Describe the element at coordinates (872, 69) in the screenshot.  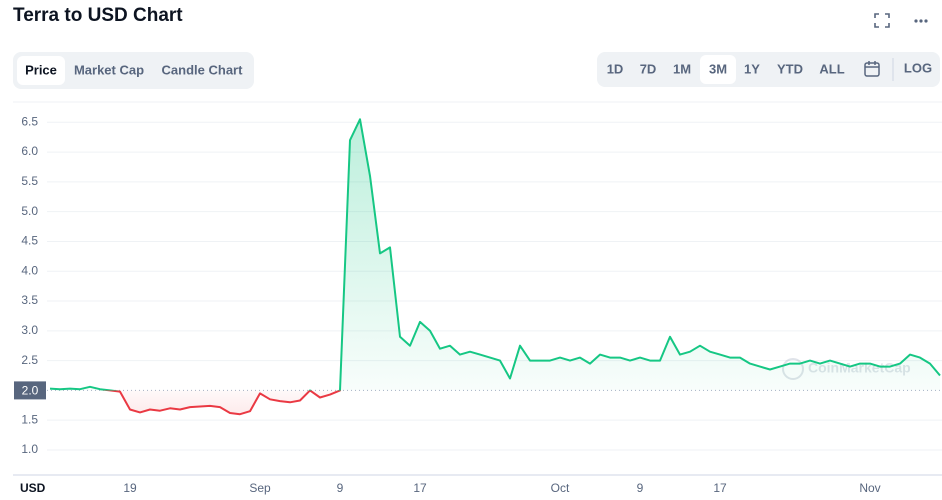
I see `calendar-button` at that location.